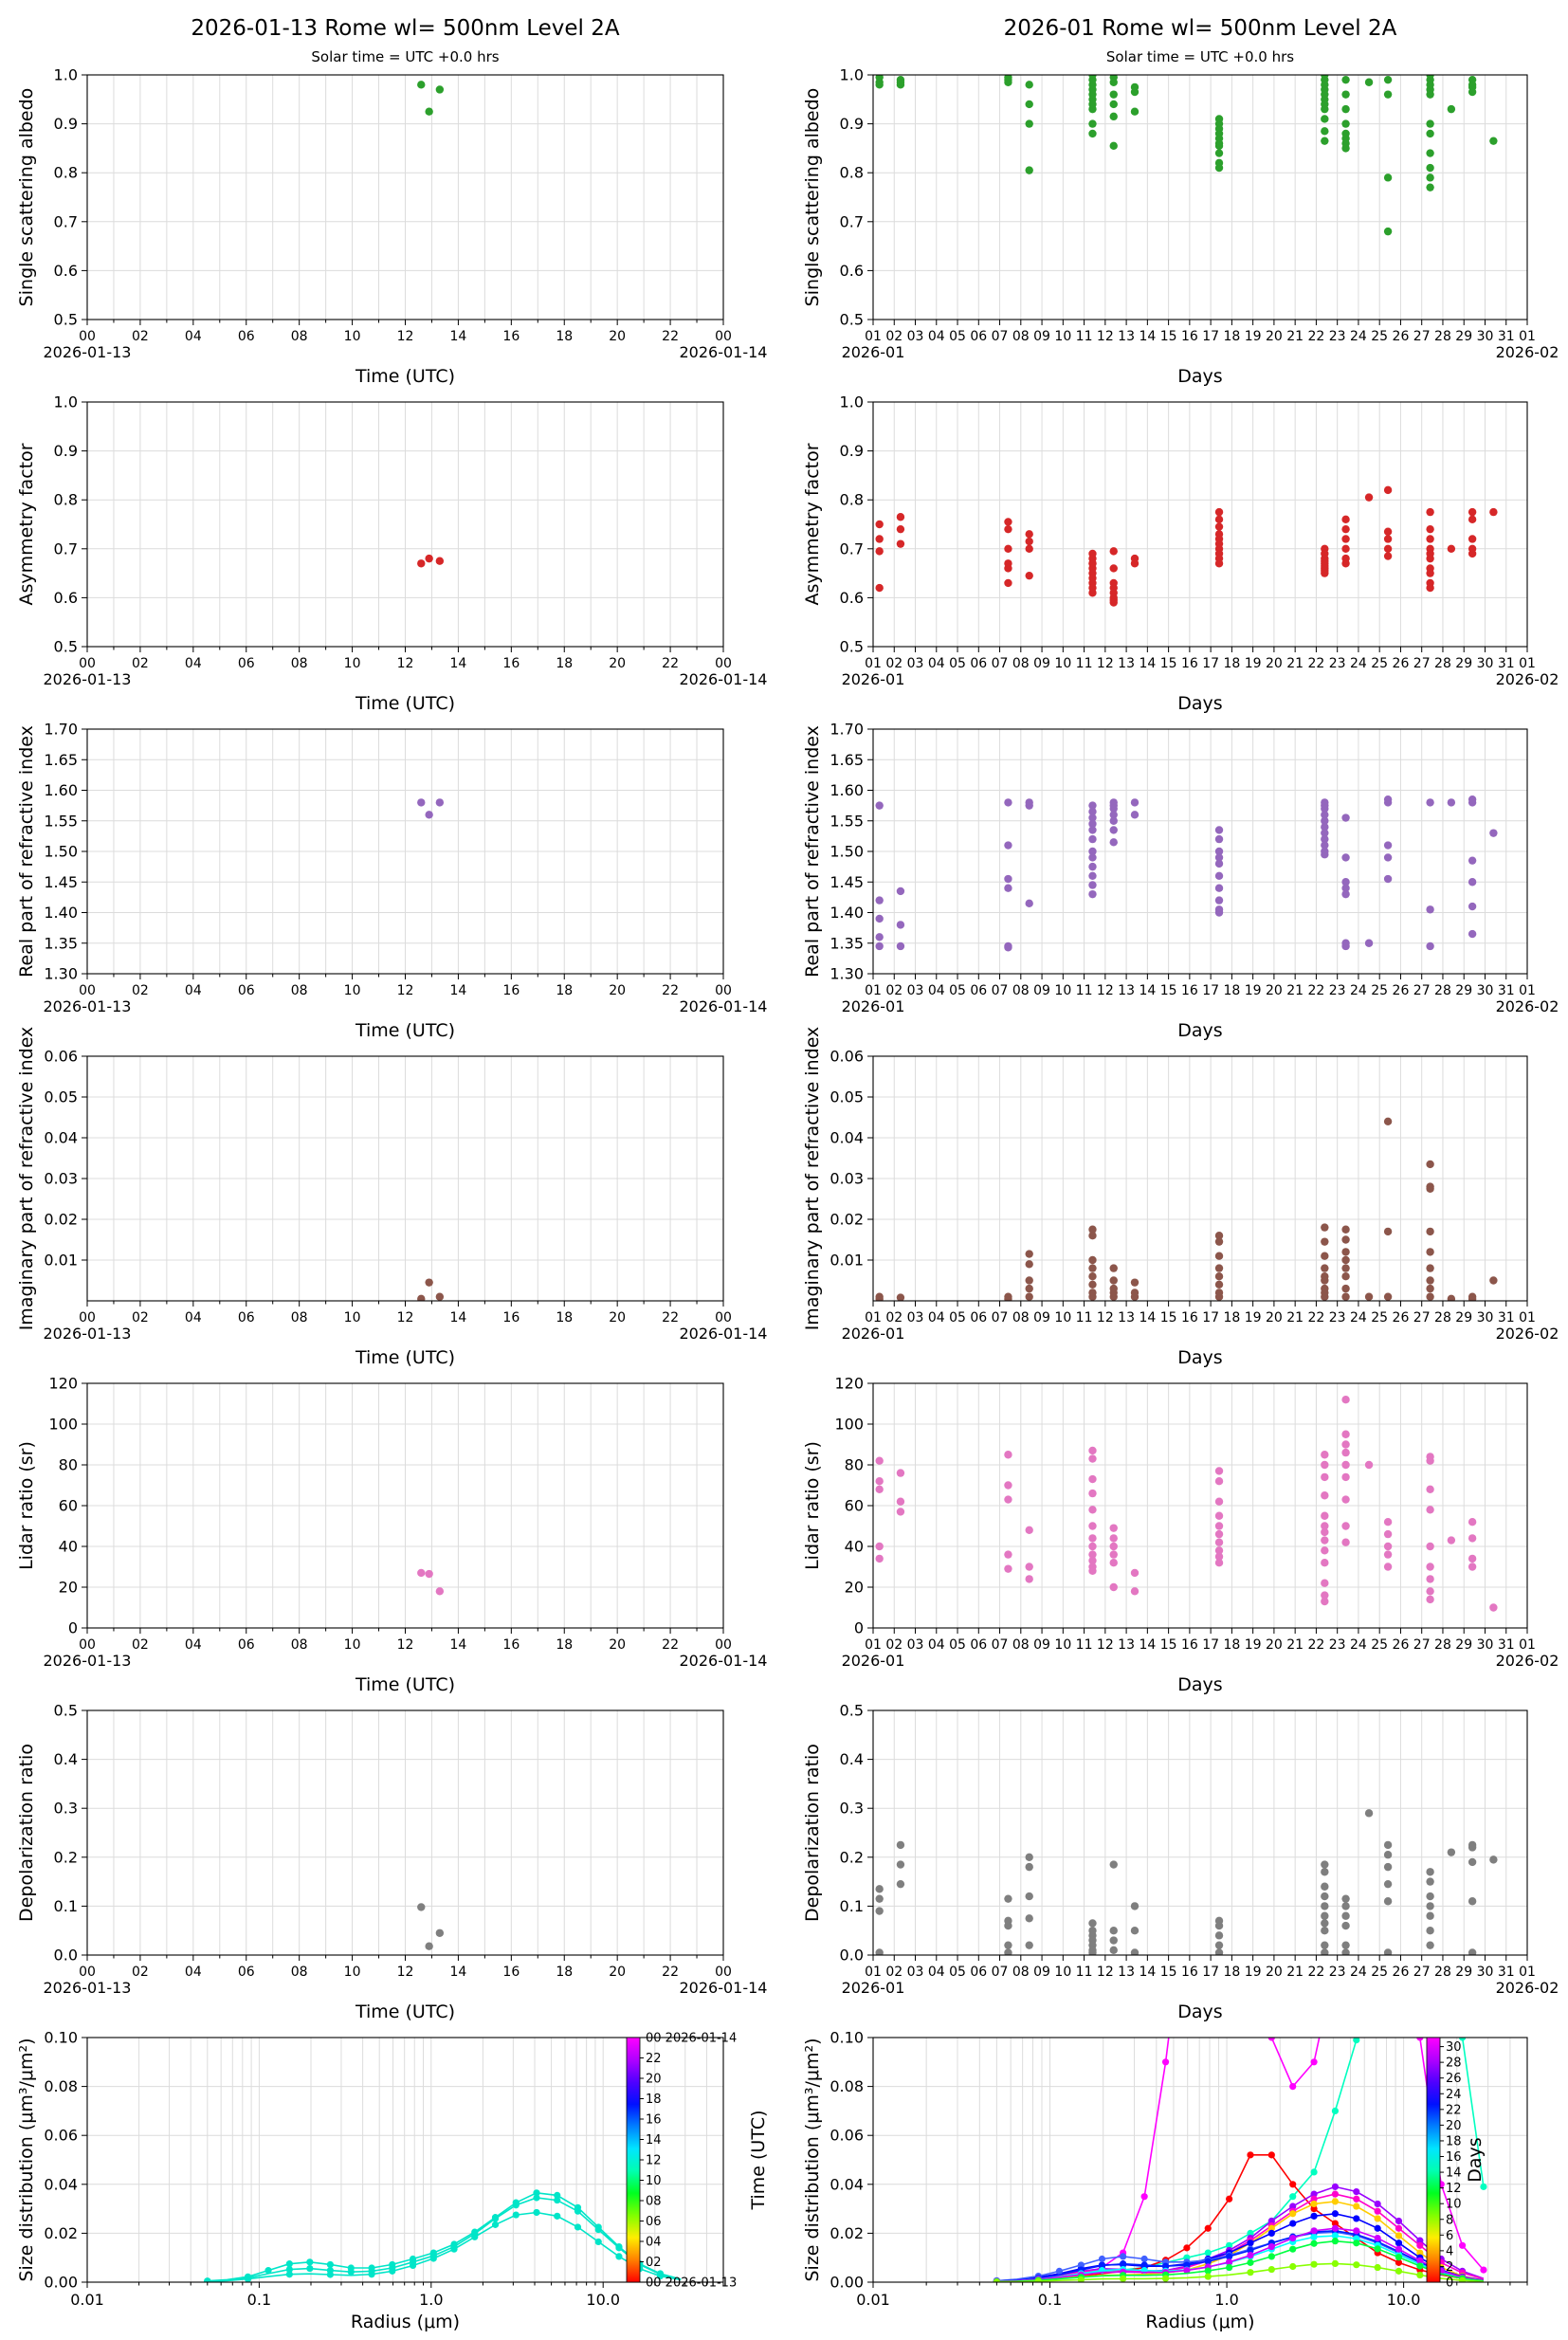  What do you see at coordinates (603, 2300) in the screenshot?
I see `x-tick-label: 10.0` at bounding box center [603, 2300].